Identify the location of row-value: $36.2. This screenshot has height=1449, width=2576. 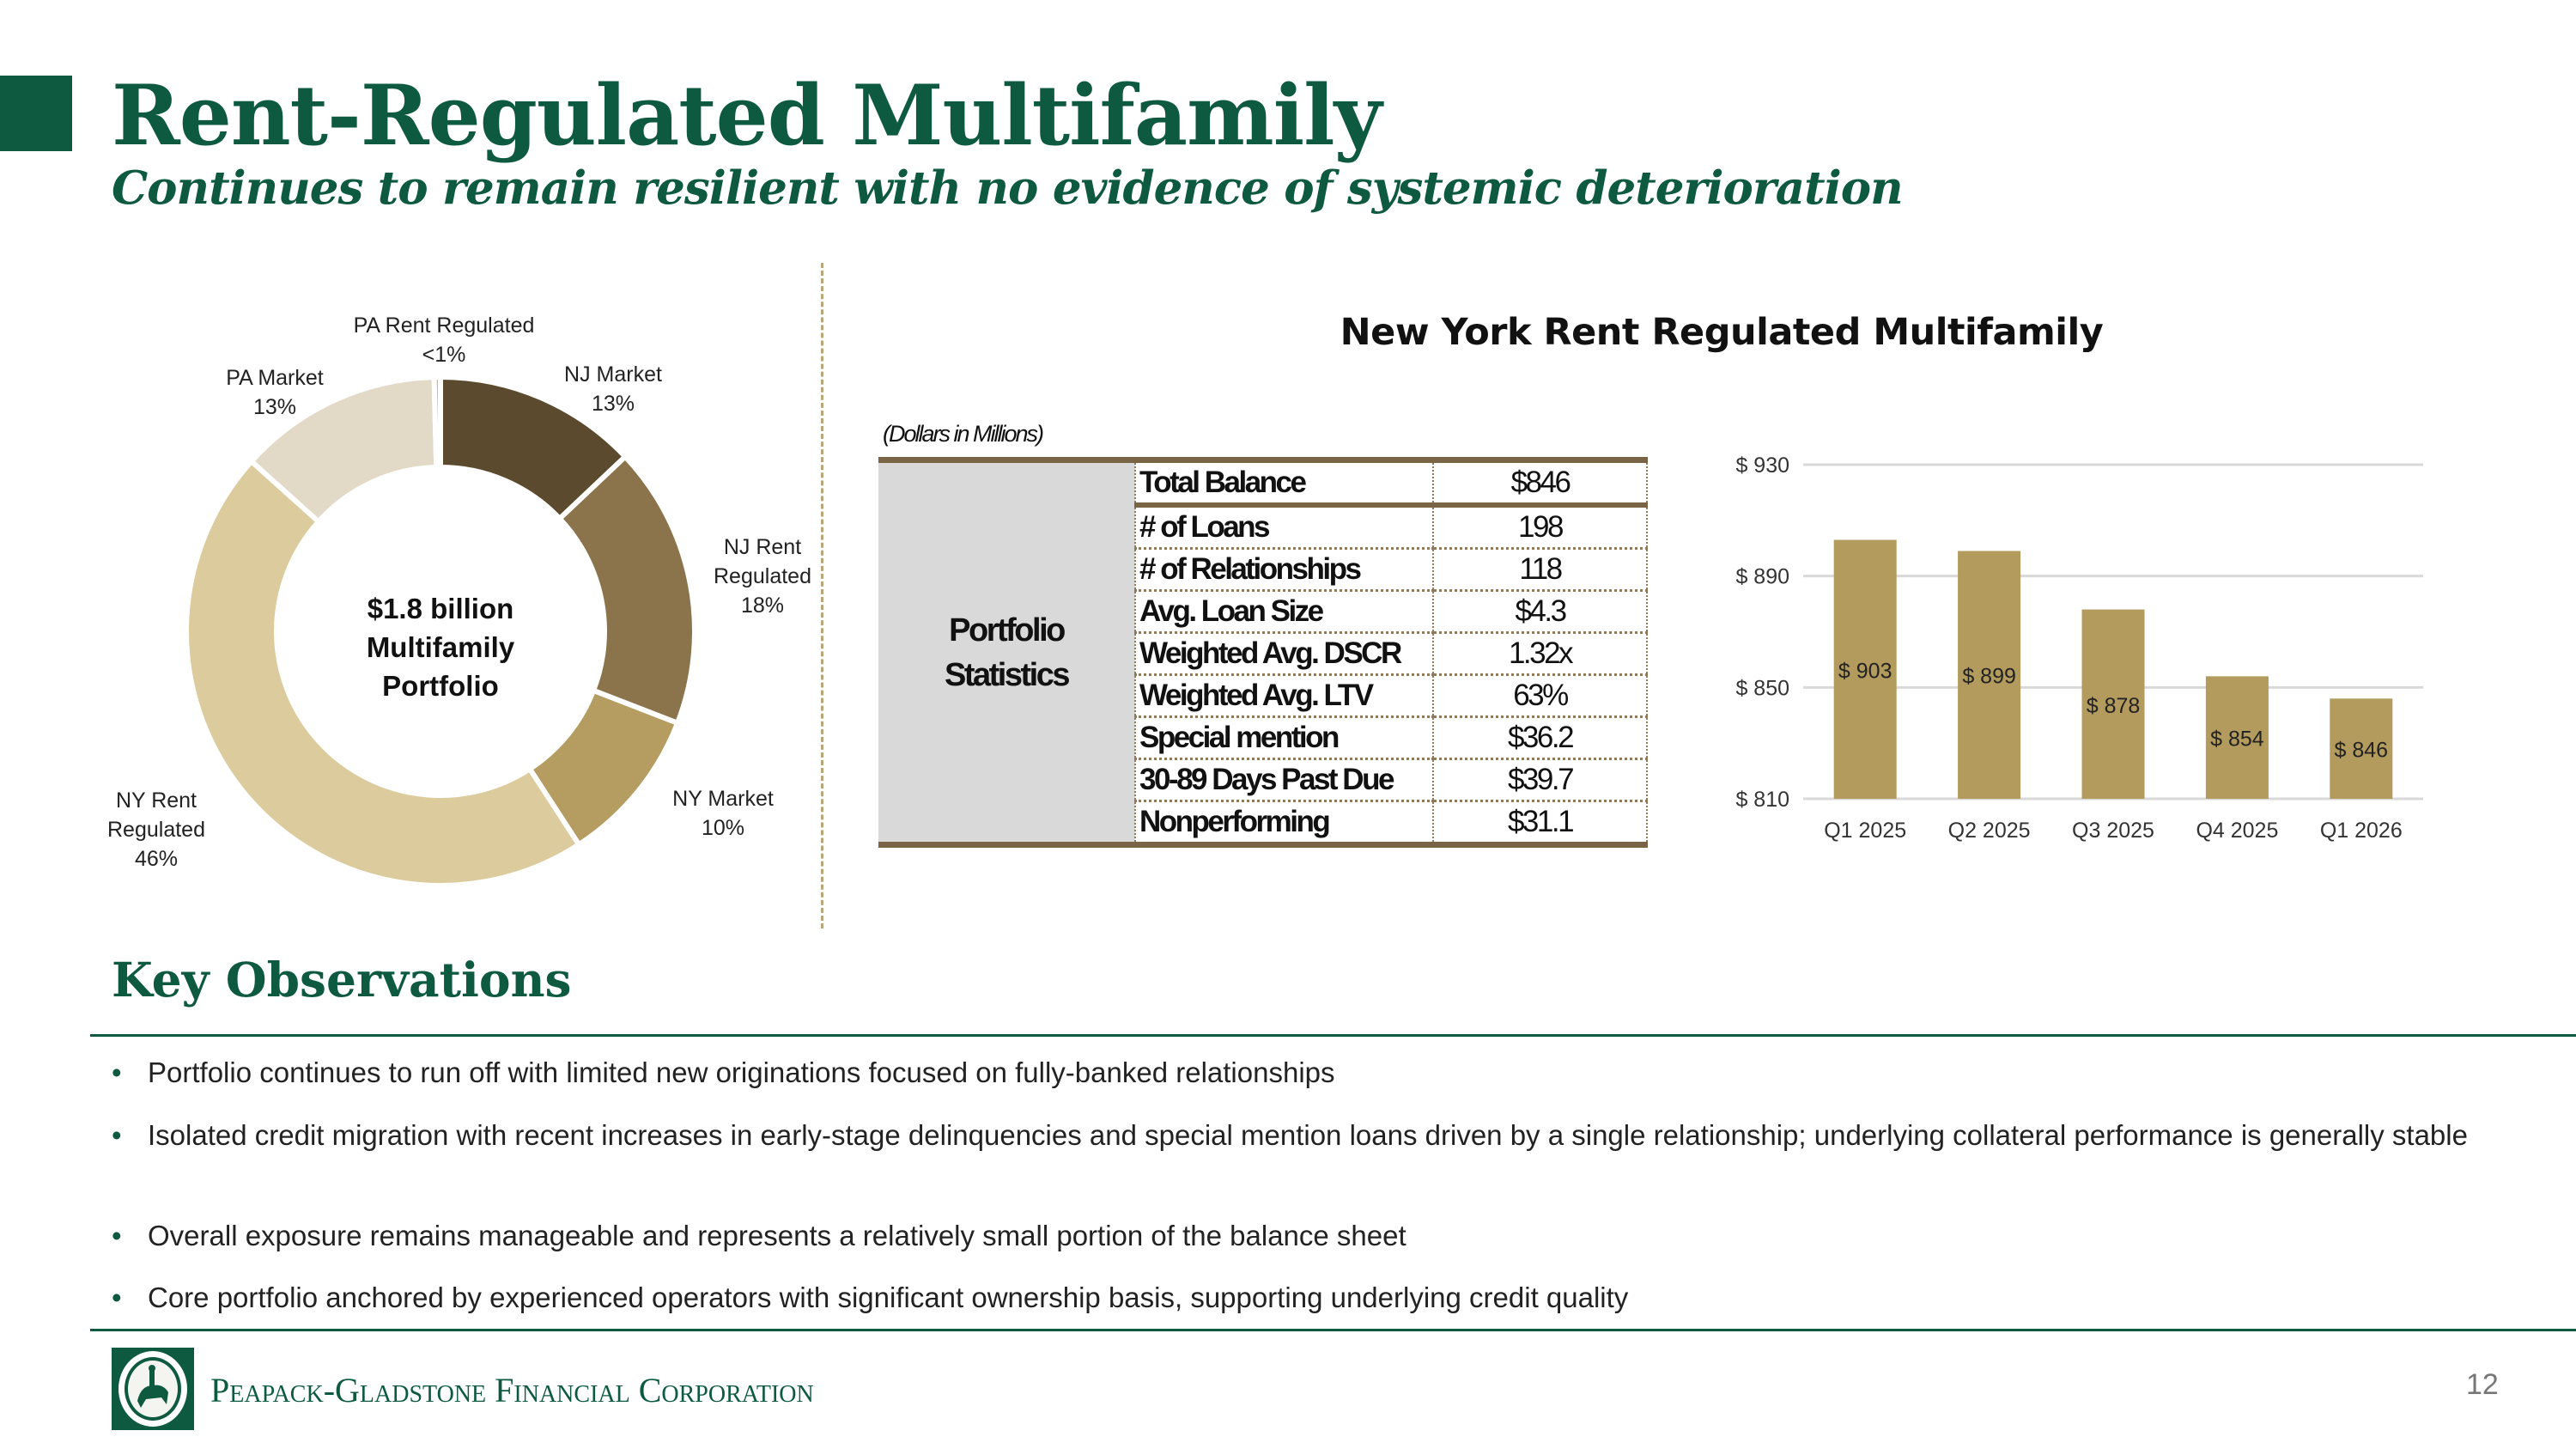
(1540, 738).